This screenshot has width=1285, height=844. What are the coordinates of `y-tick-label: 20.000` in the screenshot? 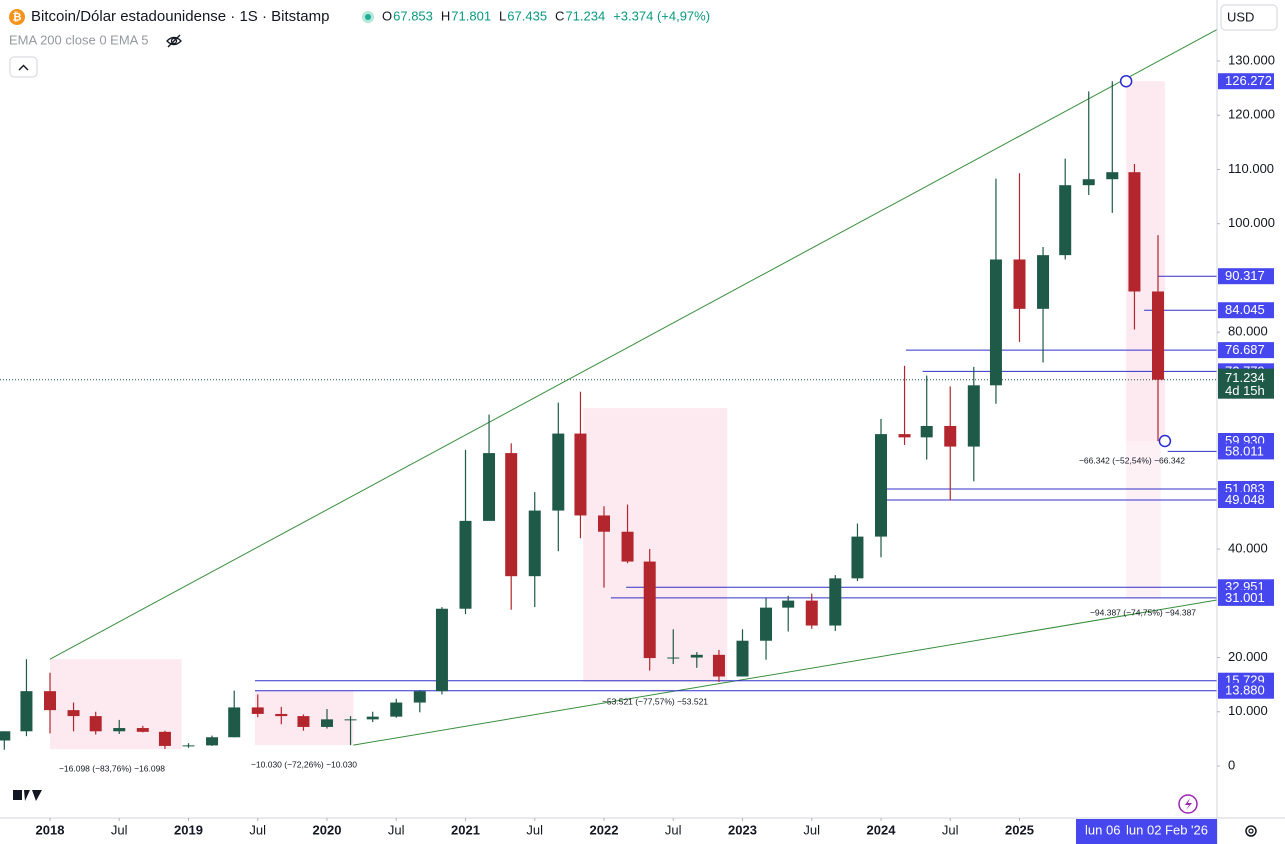 It's located at (1248, 656).